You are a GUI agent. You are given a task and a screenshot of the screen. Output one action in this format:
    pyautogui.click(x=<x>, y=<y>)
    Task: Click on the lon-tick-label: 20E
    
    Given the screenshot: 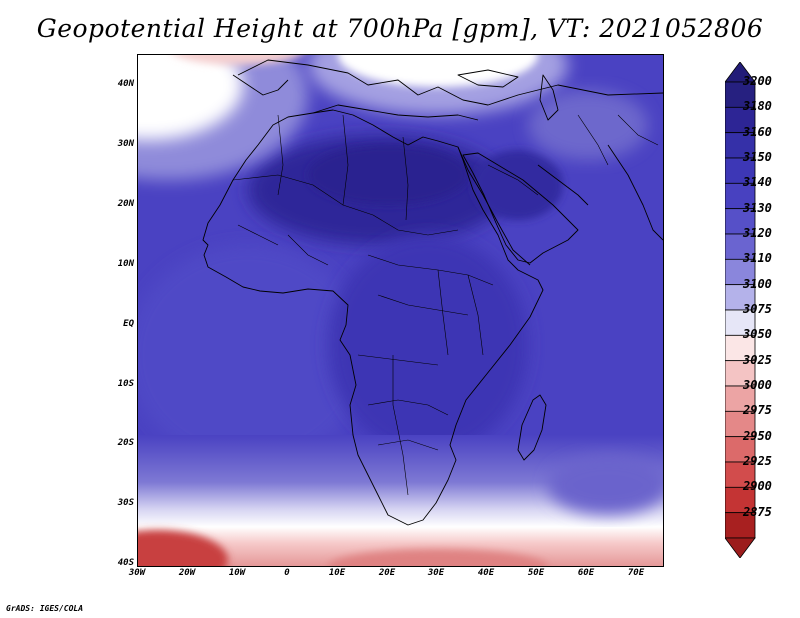 What is the action you would take?
    pyautogui.click(x=387, y=573)
    